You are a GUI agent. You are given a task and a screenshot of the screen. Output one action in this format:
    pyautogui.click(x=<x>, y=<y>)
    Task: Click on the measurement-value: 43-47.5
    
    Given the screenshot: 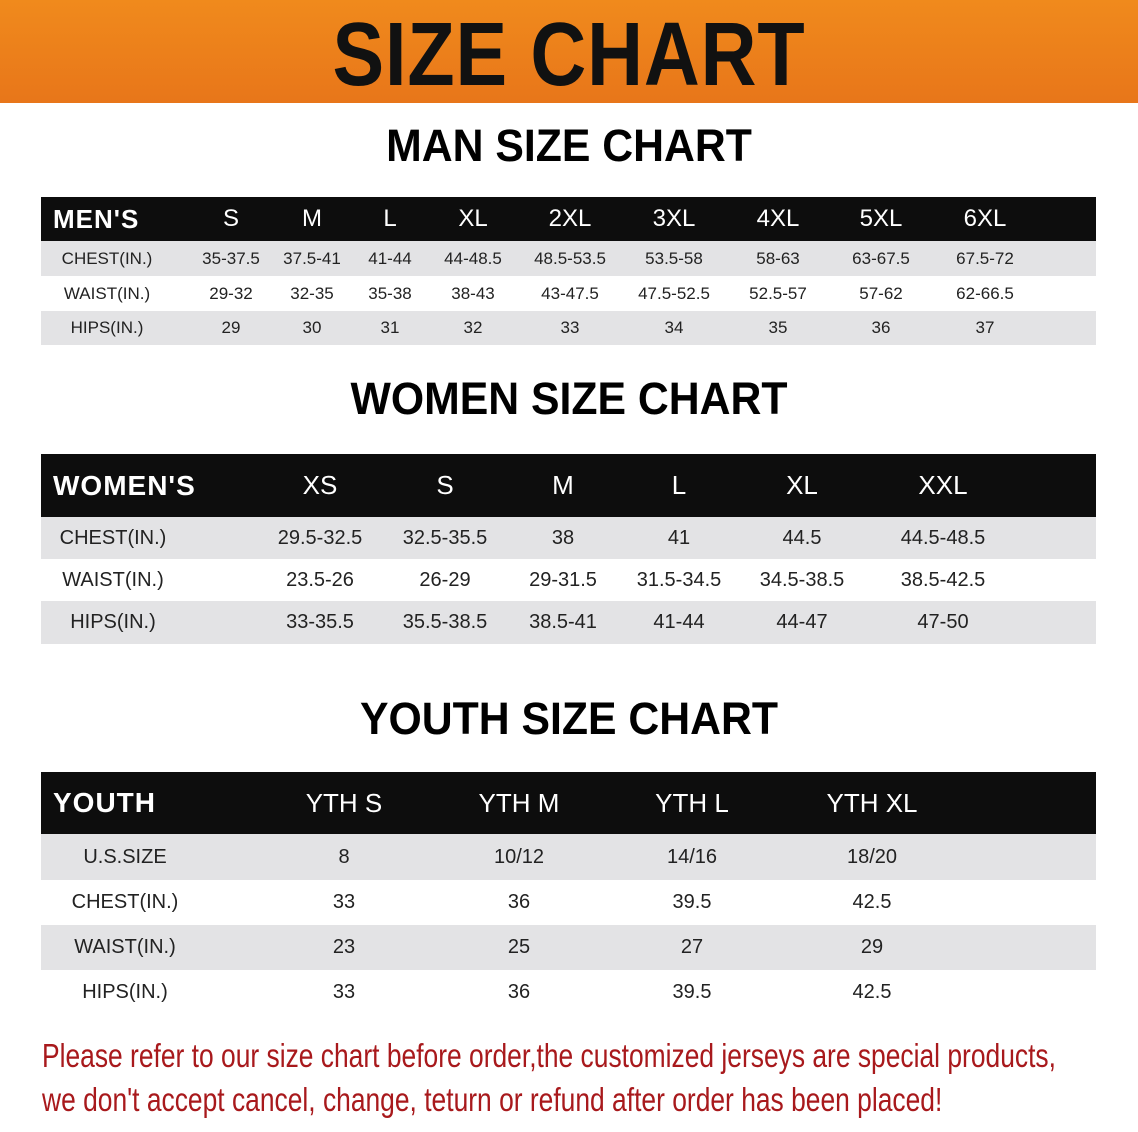 What is the action you would take?
    pyautogui.click(x=570, y=293)
    